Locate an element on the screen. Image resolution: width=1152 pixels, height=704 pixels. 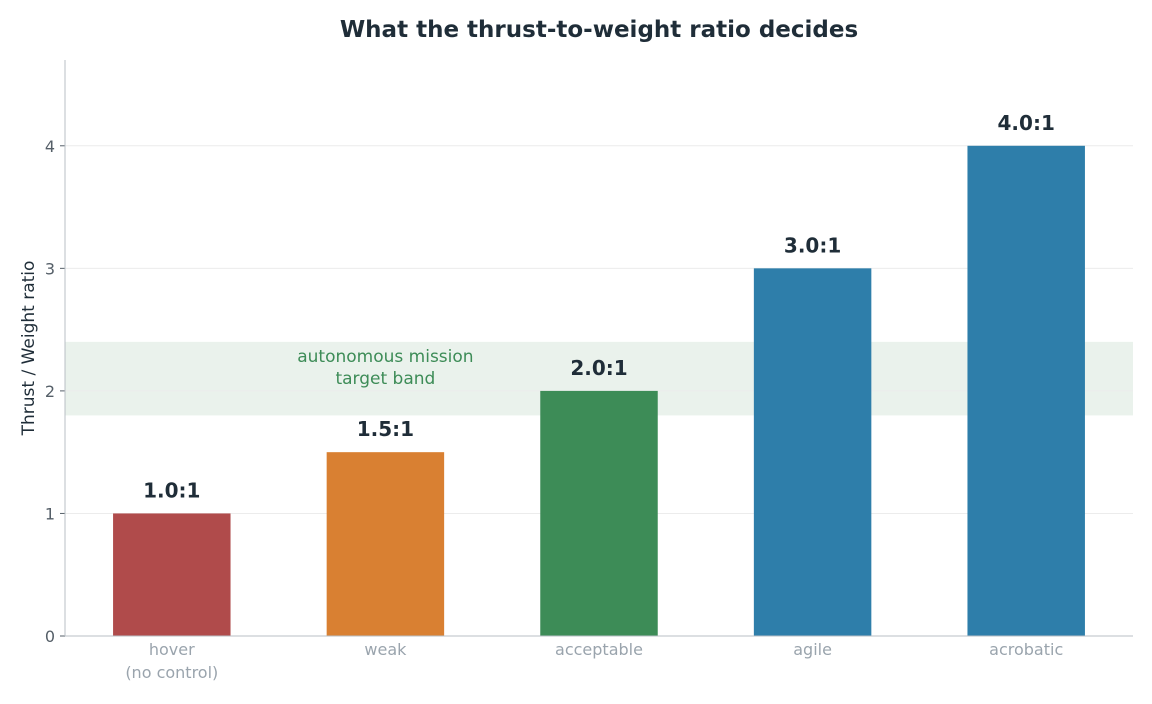
y-tick-label: 2 is located at coordinates (50, 391).